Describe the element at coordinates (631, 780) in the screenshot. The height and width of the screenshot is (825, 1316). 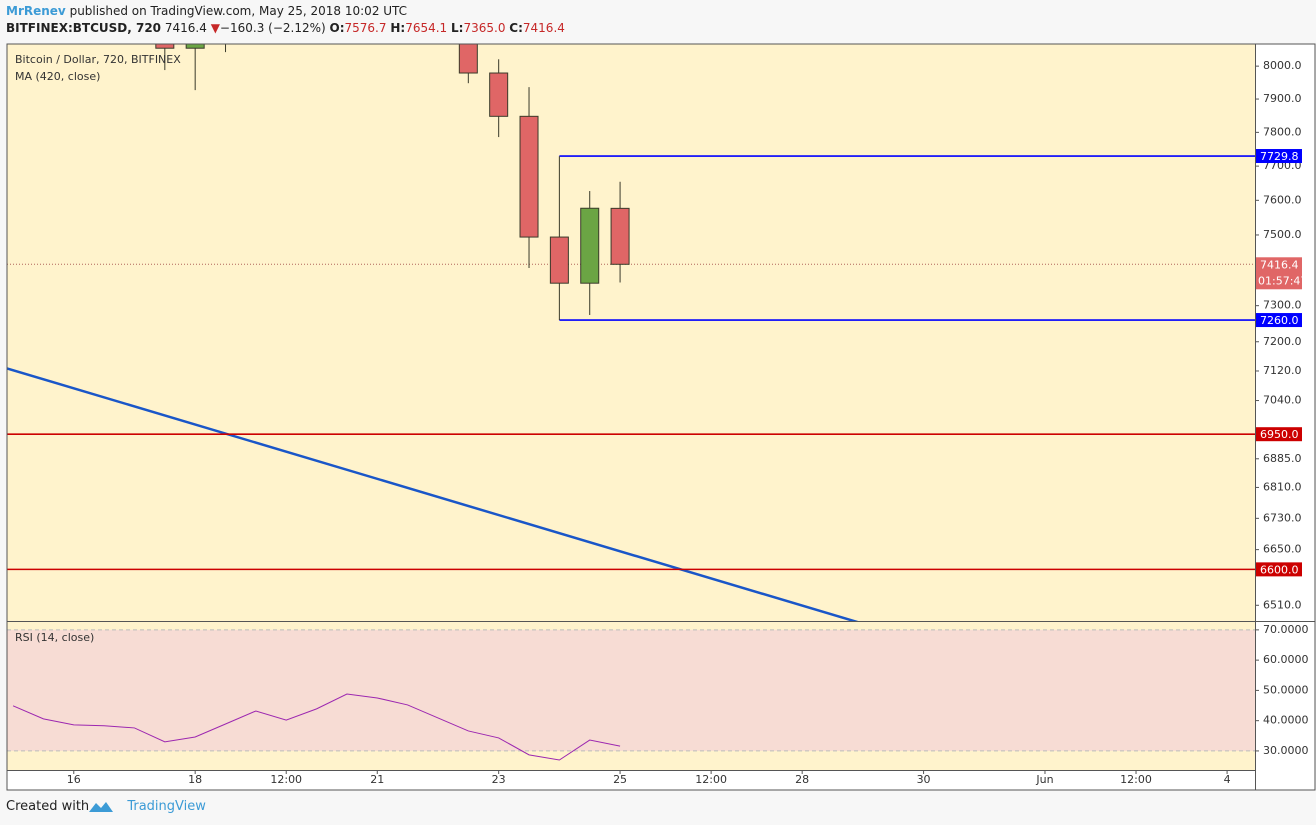
I see `time-axis` at that location.